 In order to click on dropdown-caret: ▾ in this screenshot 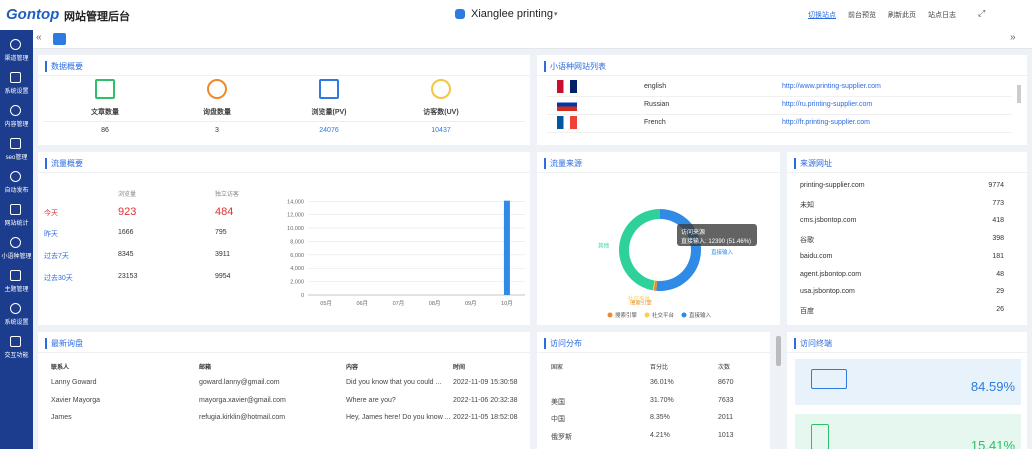, I will do `click(556, 14)`.